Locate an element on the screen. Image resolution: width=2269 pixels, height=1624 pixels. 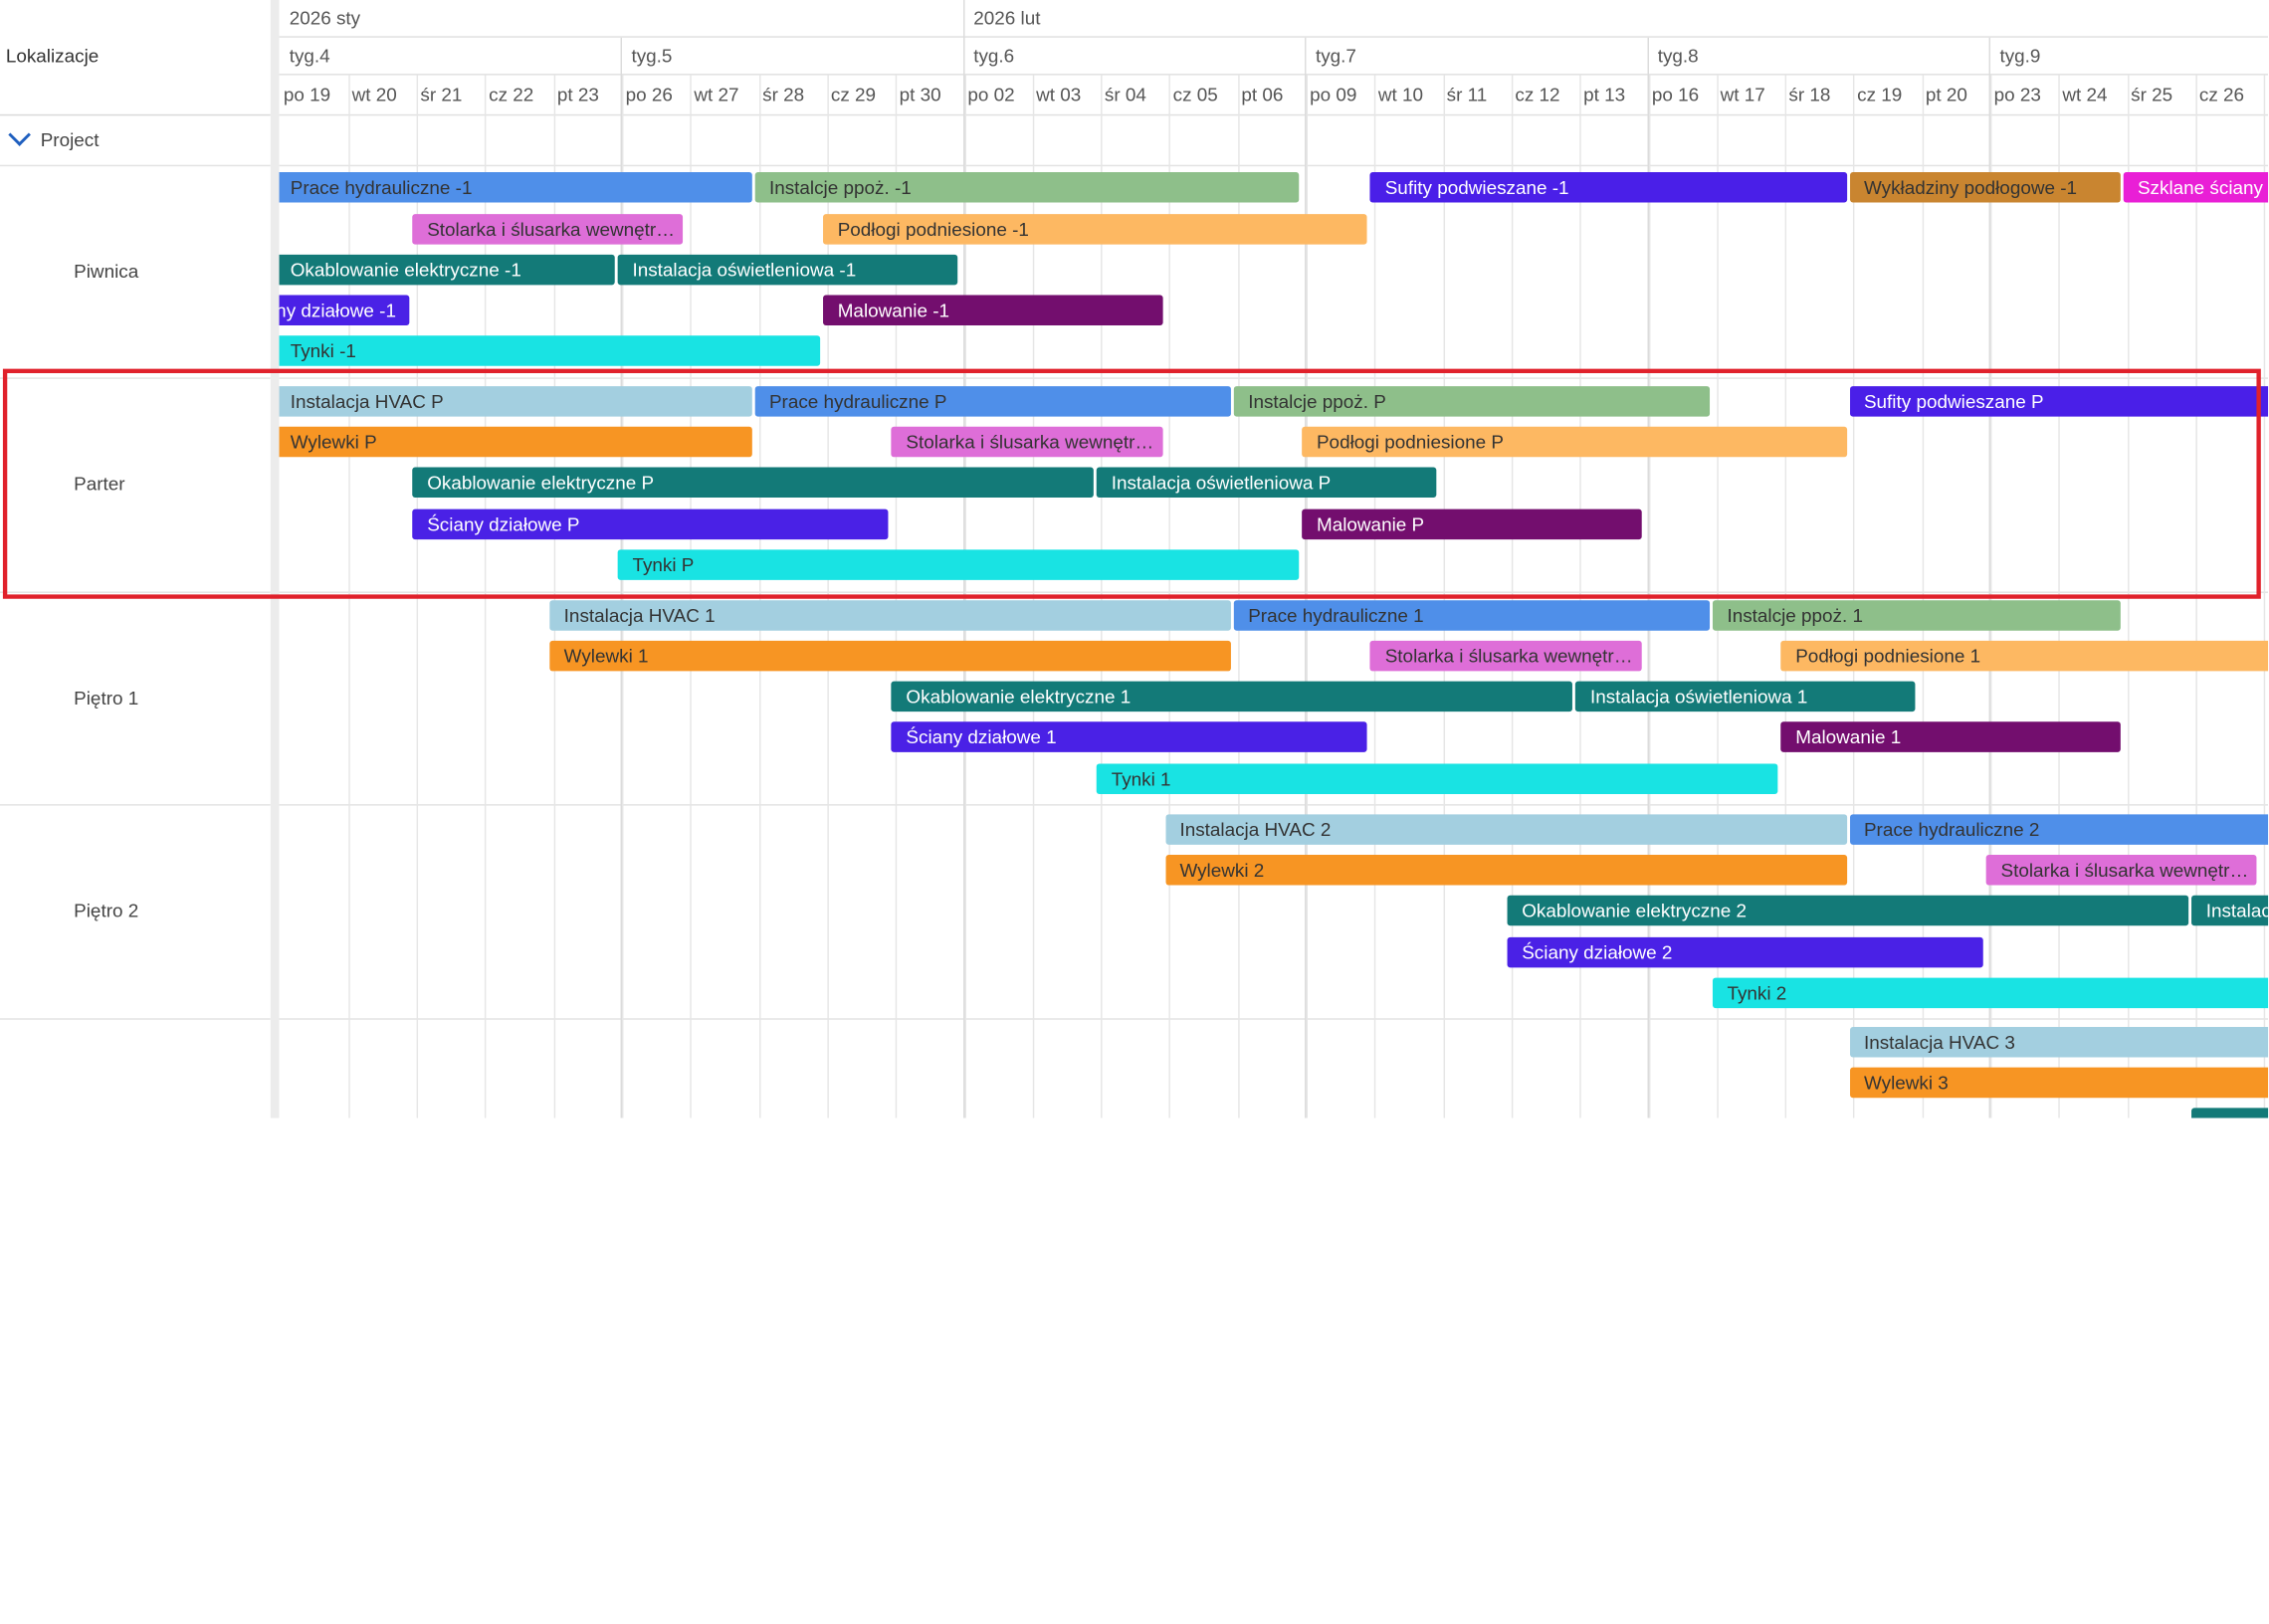
task-bar: Instalacja HVAC 3 is located at coordinates (2059, 1042).